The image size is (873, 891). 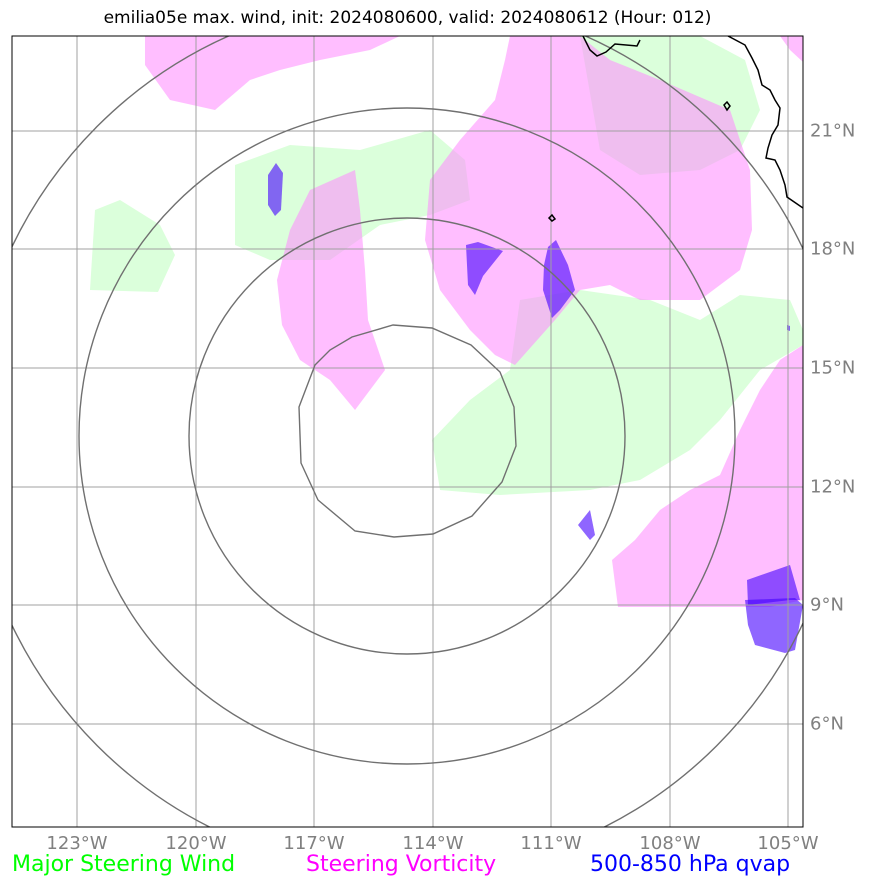 I want to click on lon-label-117w: 117°W, so click(x=314, y=843).